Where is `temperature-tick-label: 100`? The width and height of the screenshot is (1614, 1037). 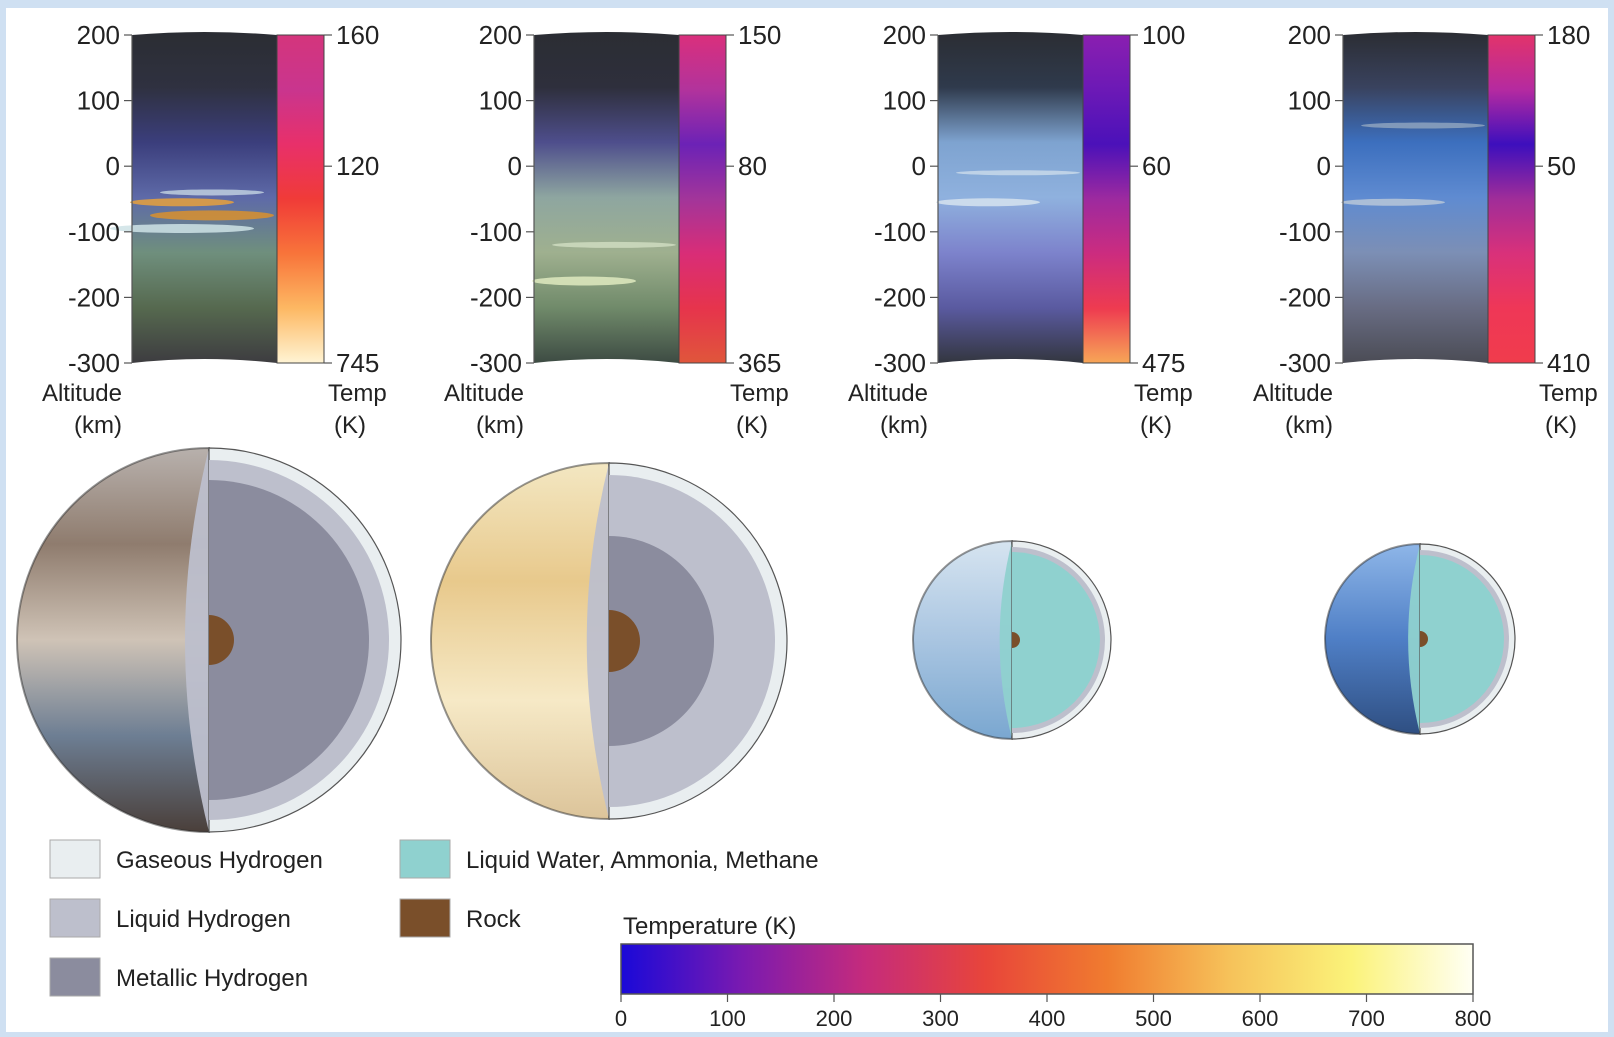
temperature-tick-label: 100 is located at coordinates (1163, 35).